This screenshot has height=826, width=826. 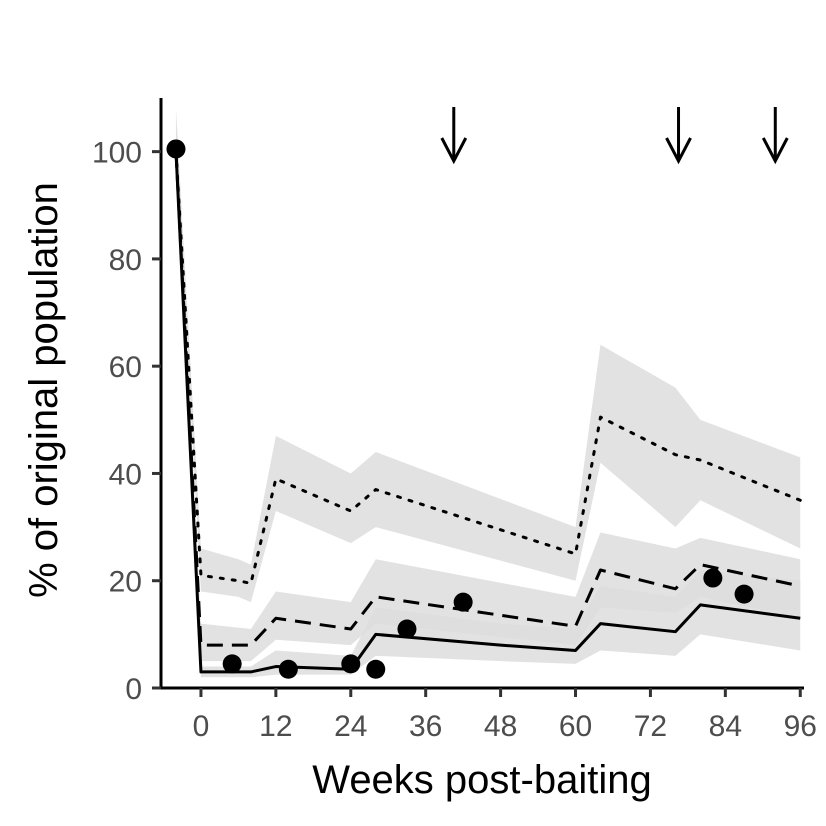 What do you see at coordinates (500, 726) in the screenshot?
I see `x-tick-label: 48` at bounding box center [500, 726].